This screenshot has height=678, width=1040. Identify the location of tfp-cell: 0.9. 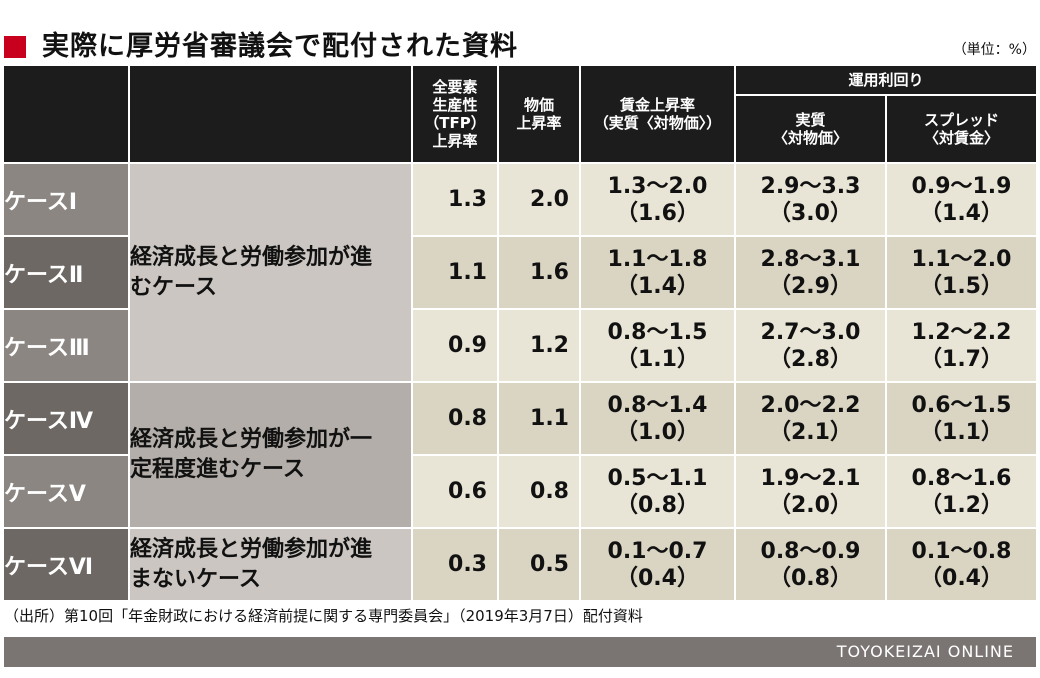
(454, 344).